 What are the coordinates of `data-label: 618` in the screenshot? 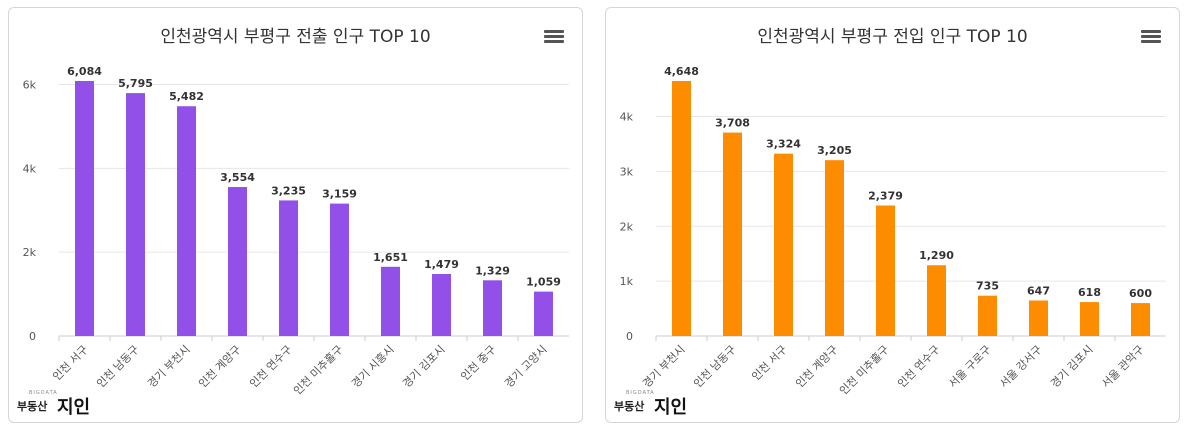 It's located at (1089, 292).